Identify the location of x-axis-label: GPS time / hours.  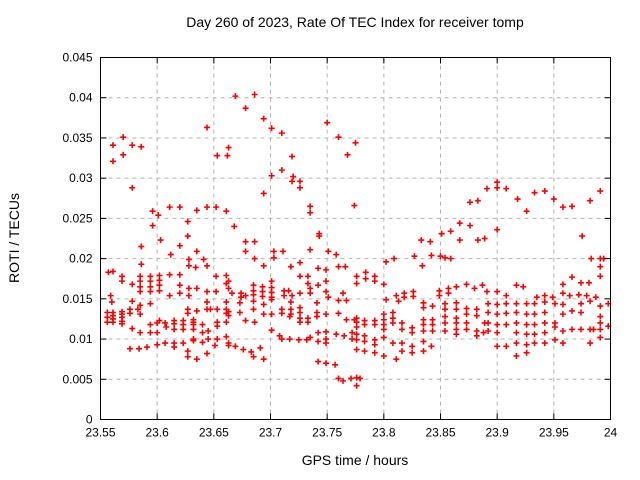
(355, 460).